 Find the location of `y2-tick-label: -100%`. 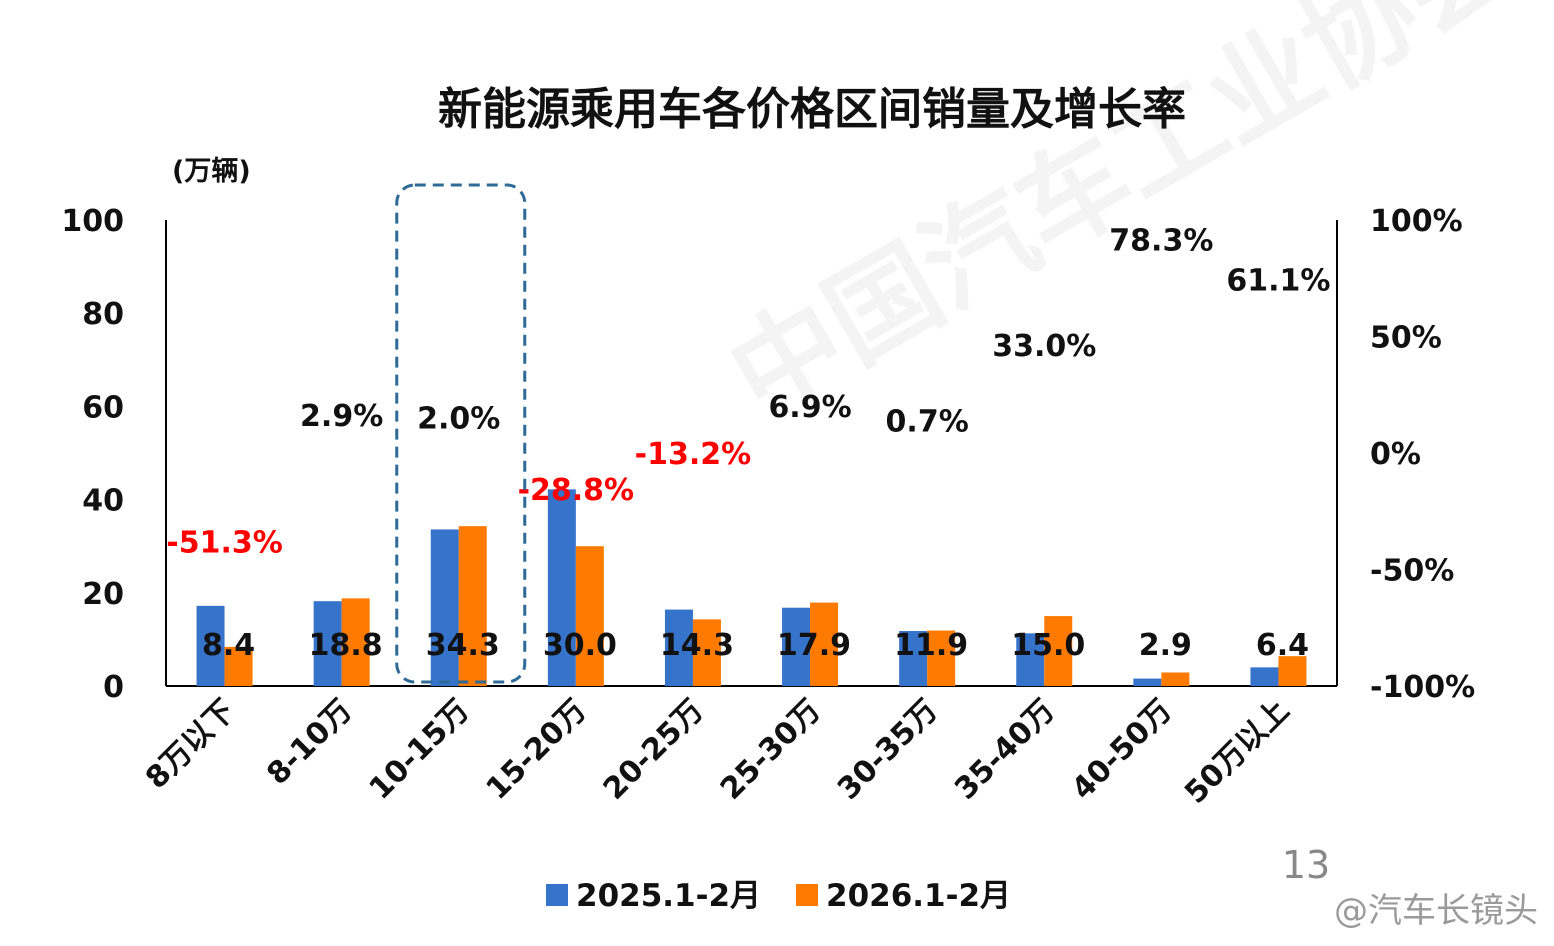

y2-tick-label: -100% is located at coordinates (1422, 687).